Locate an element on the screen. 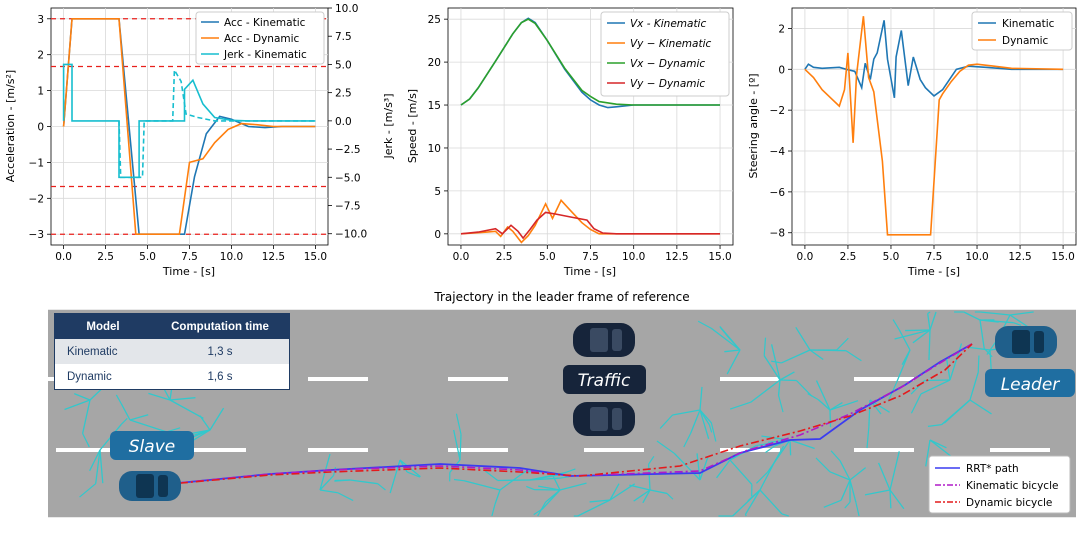 The image size is (1081, 558). leader-label-text: Leader is located at coordinates (1031, 385).